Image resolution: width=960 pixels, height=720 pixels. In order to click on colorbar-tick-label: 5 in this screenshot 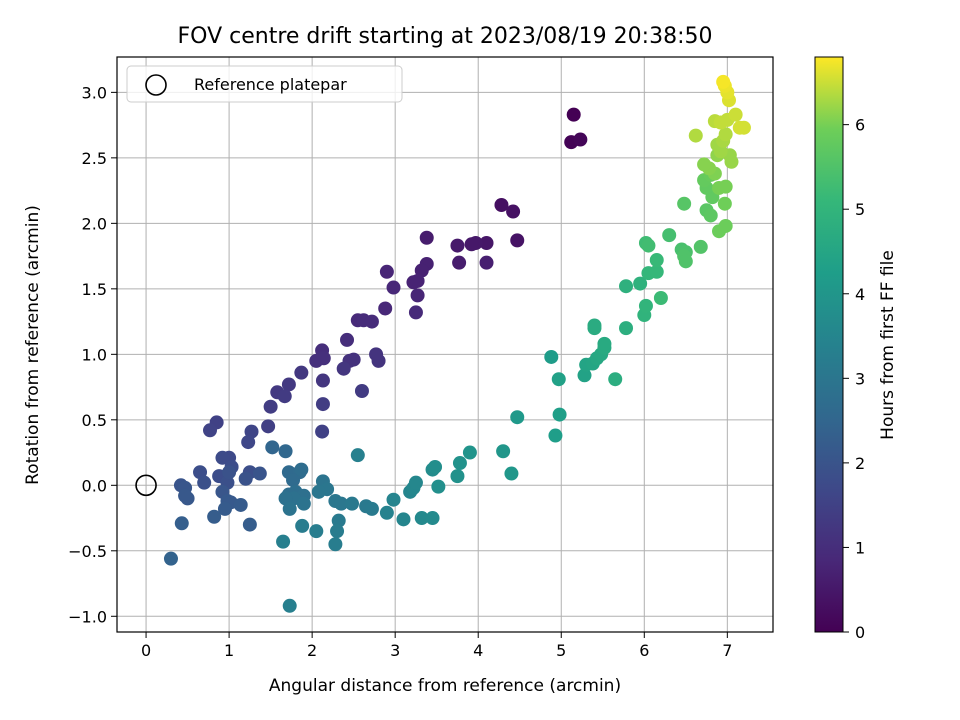, I will do `click(860, 209)`.